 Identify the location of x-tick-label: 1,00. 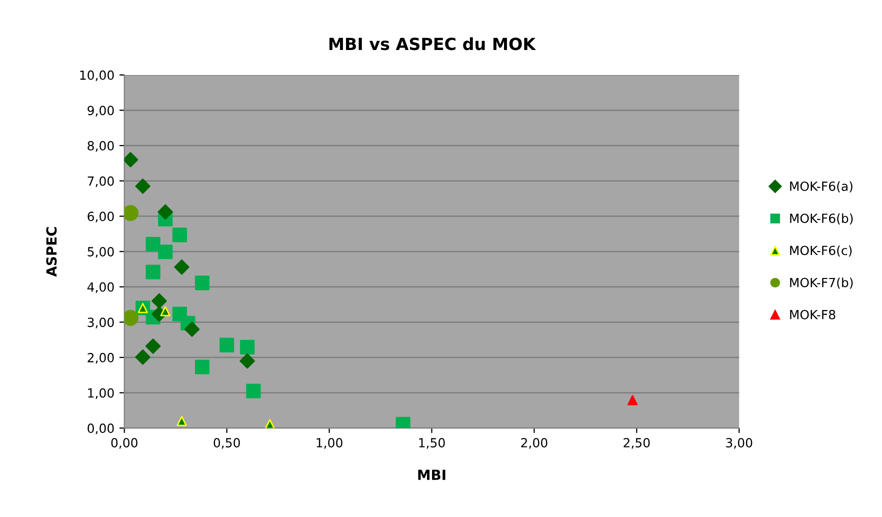
(329, 443).